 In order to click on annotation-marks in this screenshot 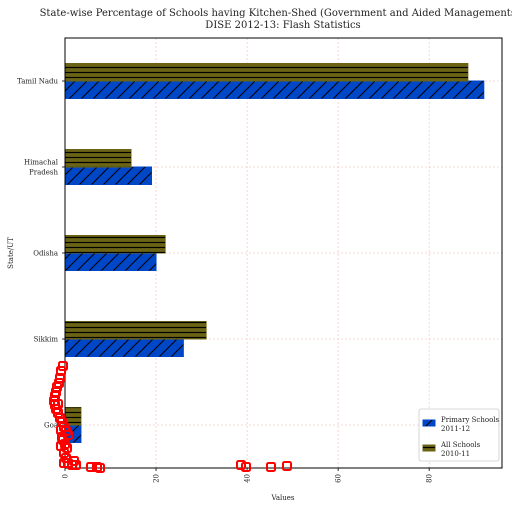, I will do `click(170, 417)`.